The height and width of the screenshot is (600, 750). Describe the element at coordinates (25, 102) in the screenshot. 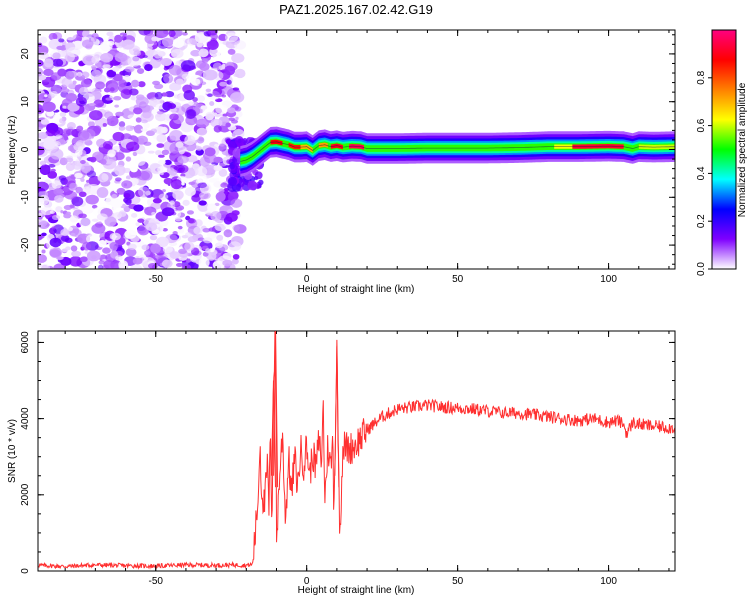

I see `spectrogram-ytick-label: 10` at that location.